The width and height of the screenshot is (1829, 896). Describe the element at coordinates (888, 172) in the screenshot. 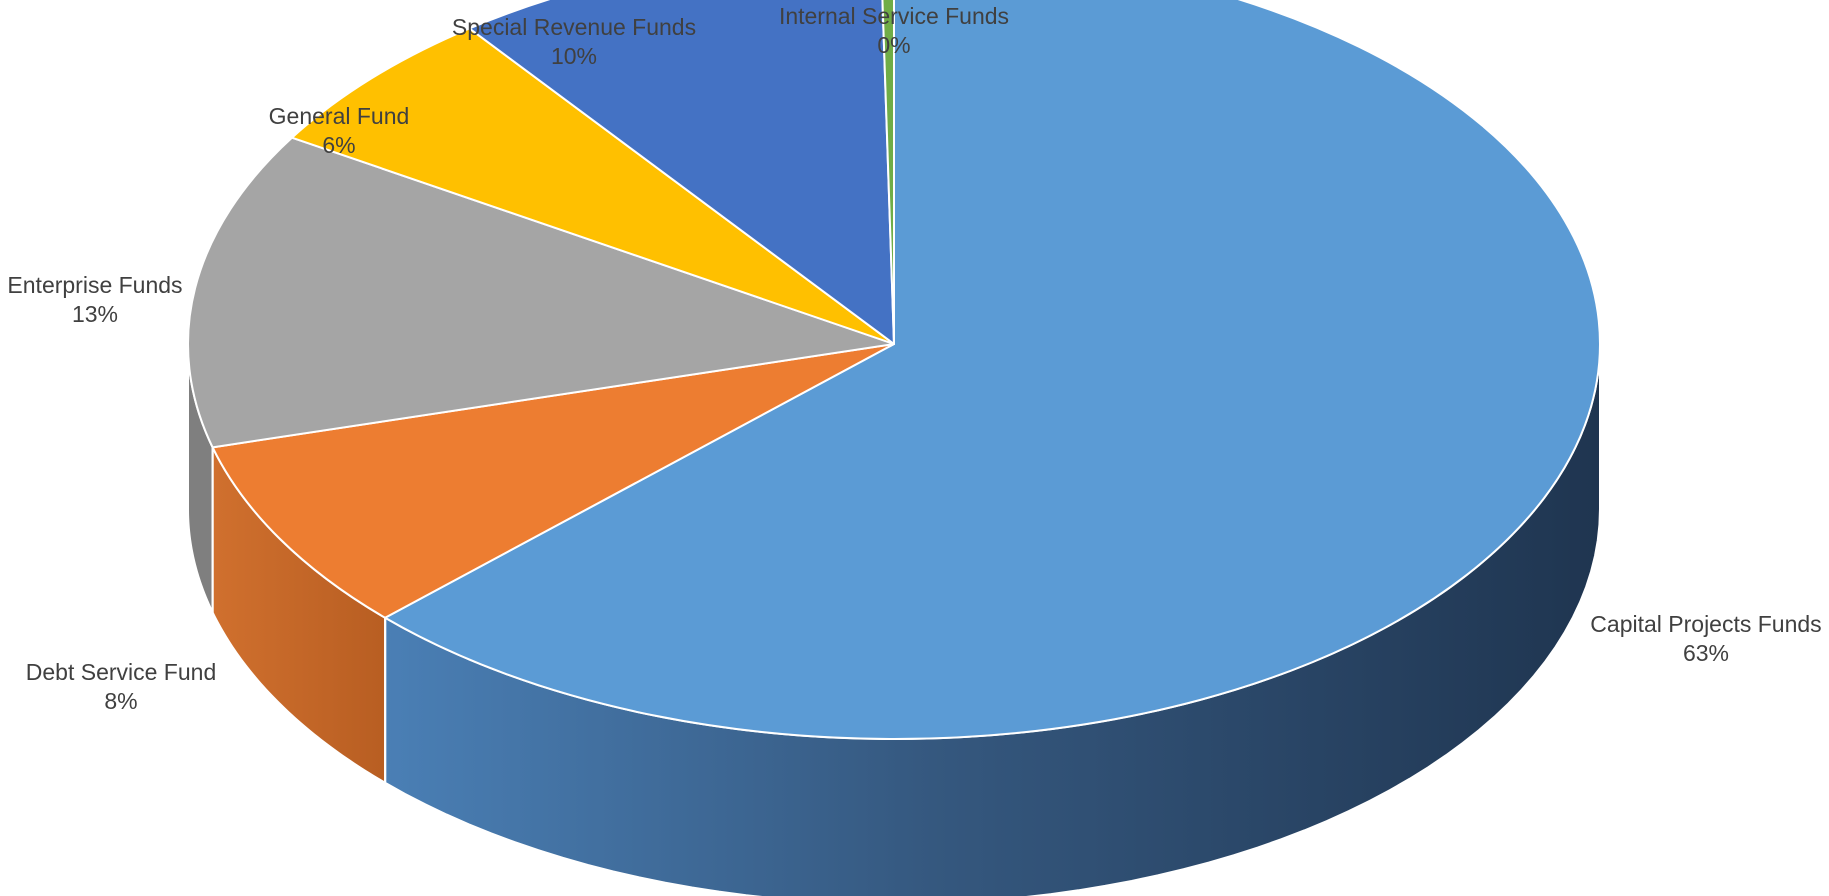

I see `pie-slice-internal-service-funds` at that location.